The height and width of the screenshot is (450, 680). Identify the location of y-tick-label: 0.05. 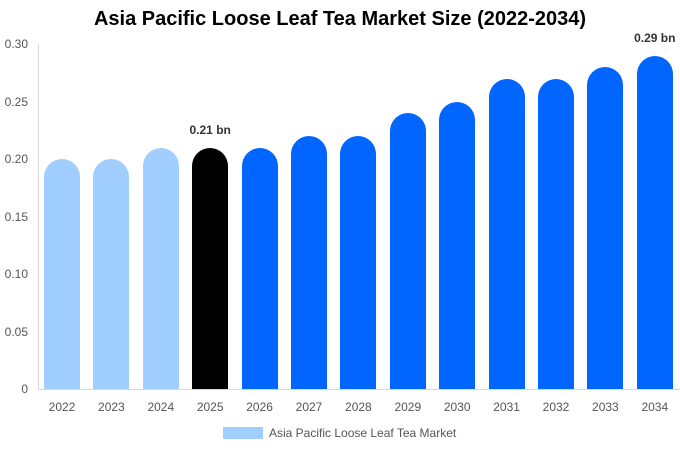
(16, 331).